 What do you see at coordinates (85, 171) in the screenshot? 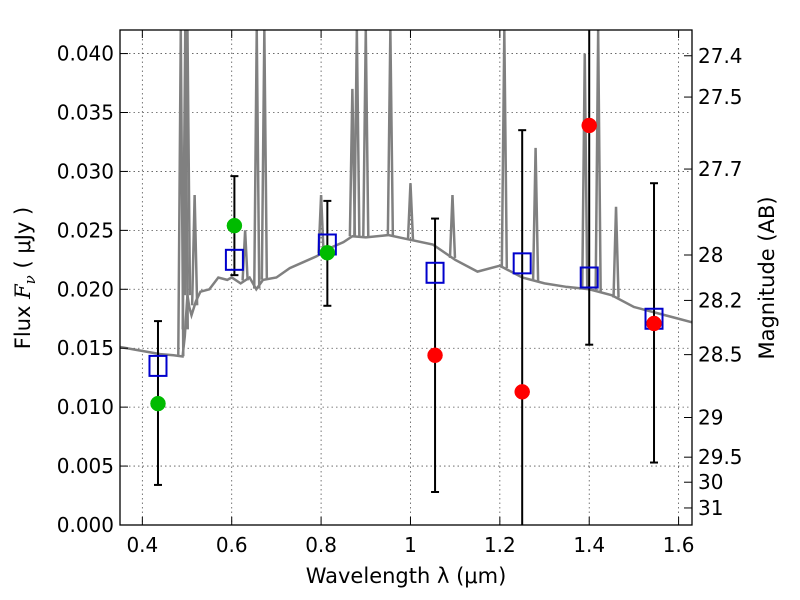
I see `y-tick-label: 0.030` at bounding box center [85, 171].